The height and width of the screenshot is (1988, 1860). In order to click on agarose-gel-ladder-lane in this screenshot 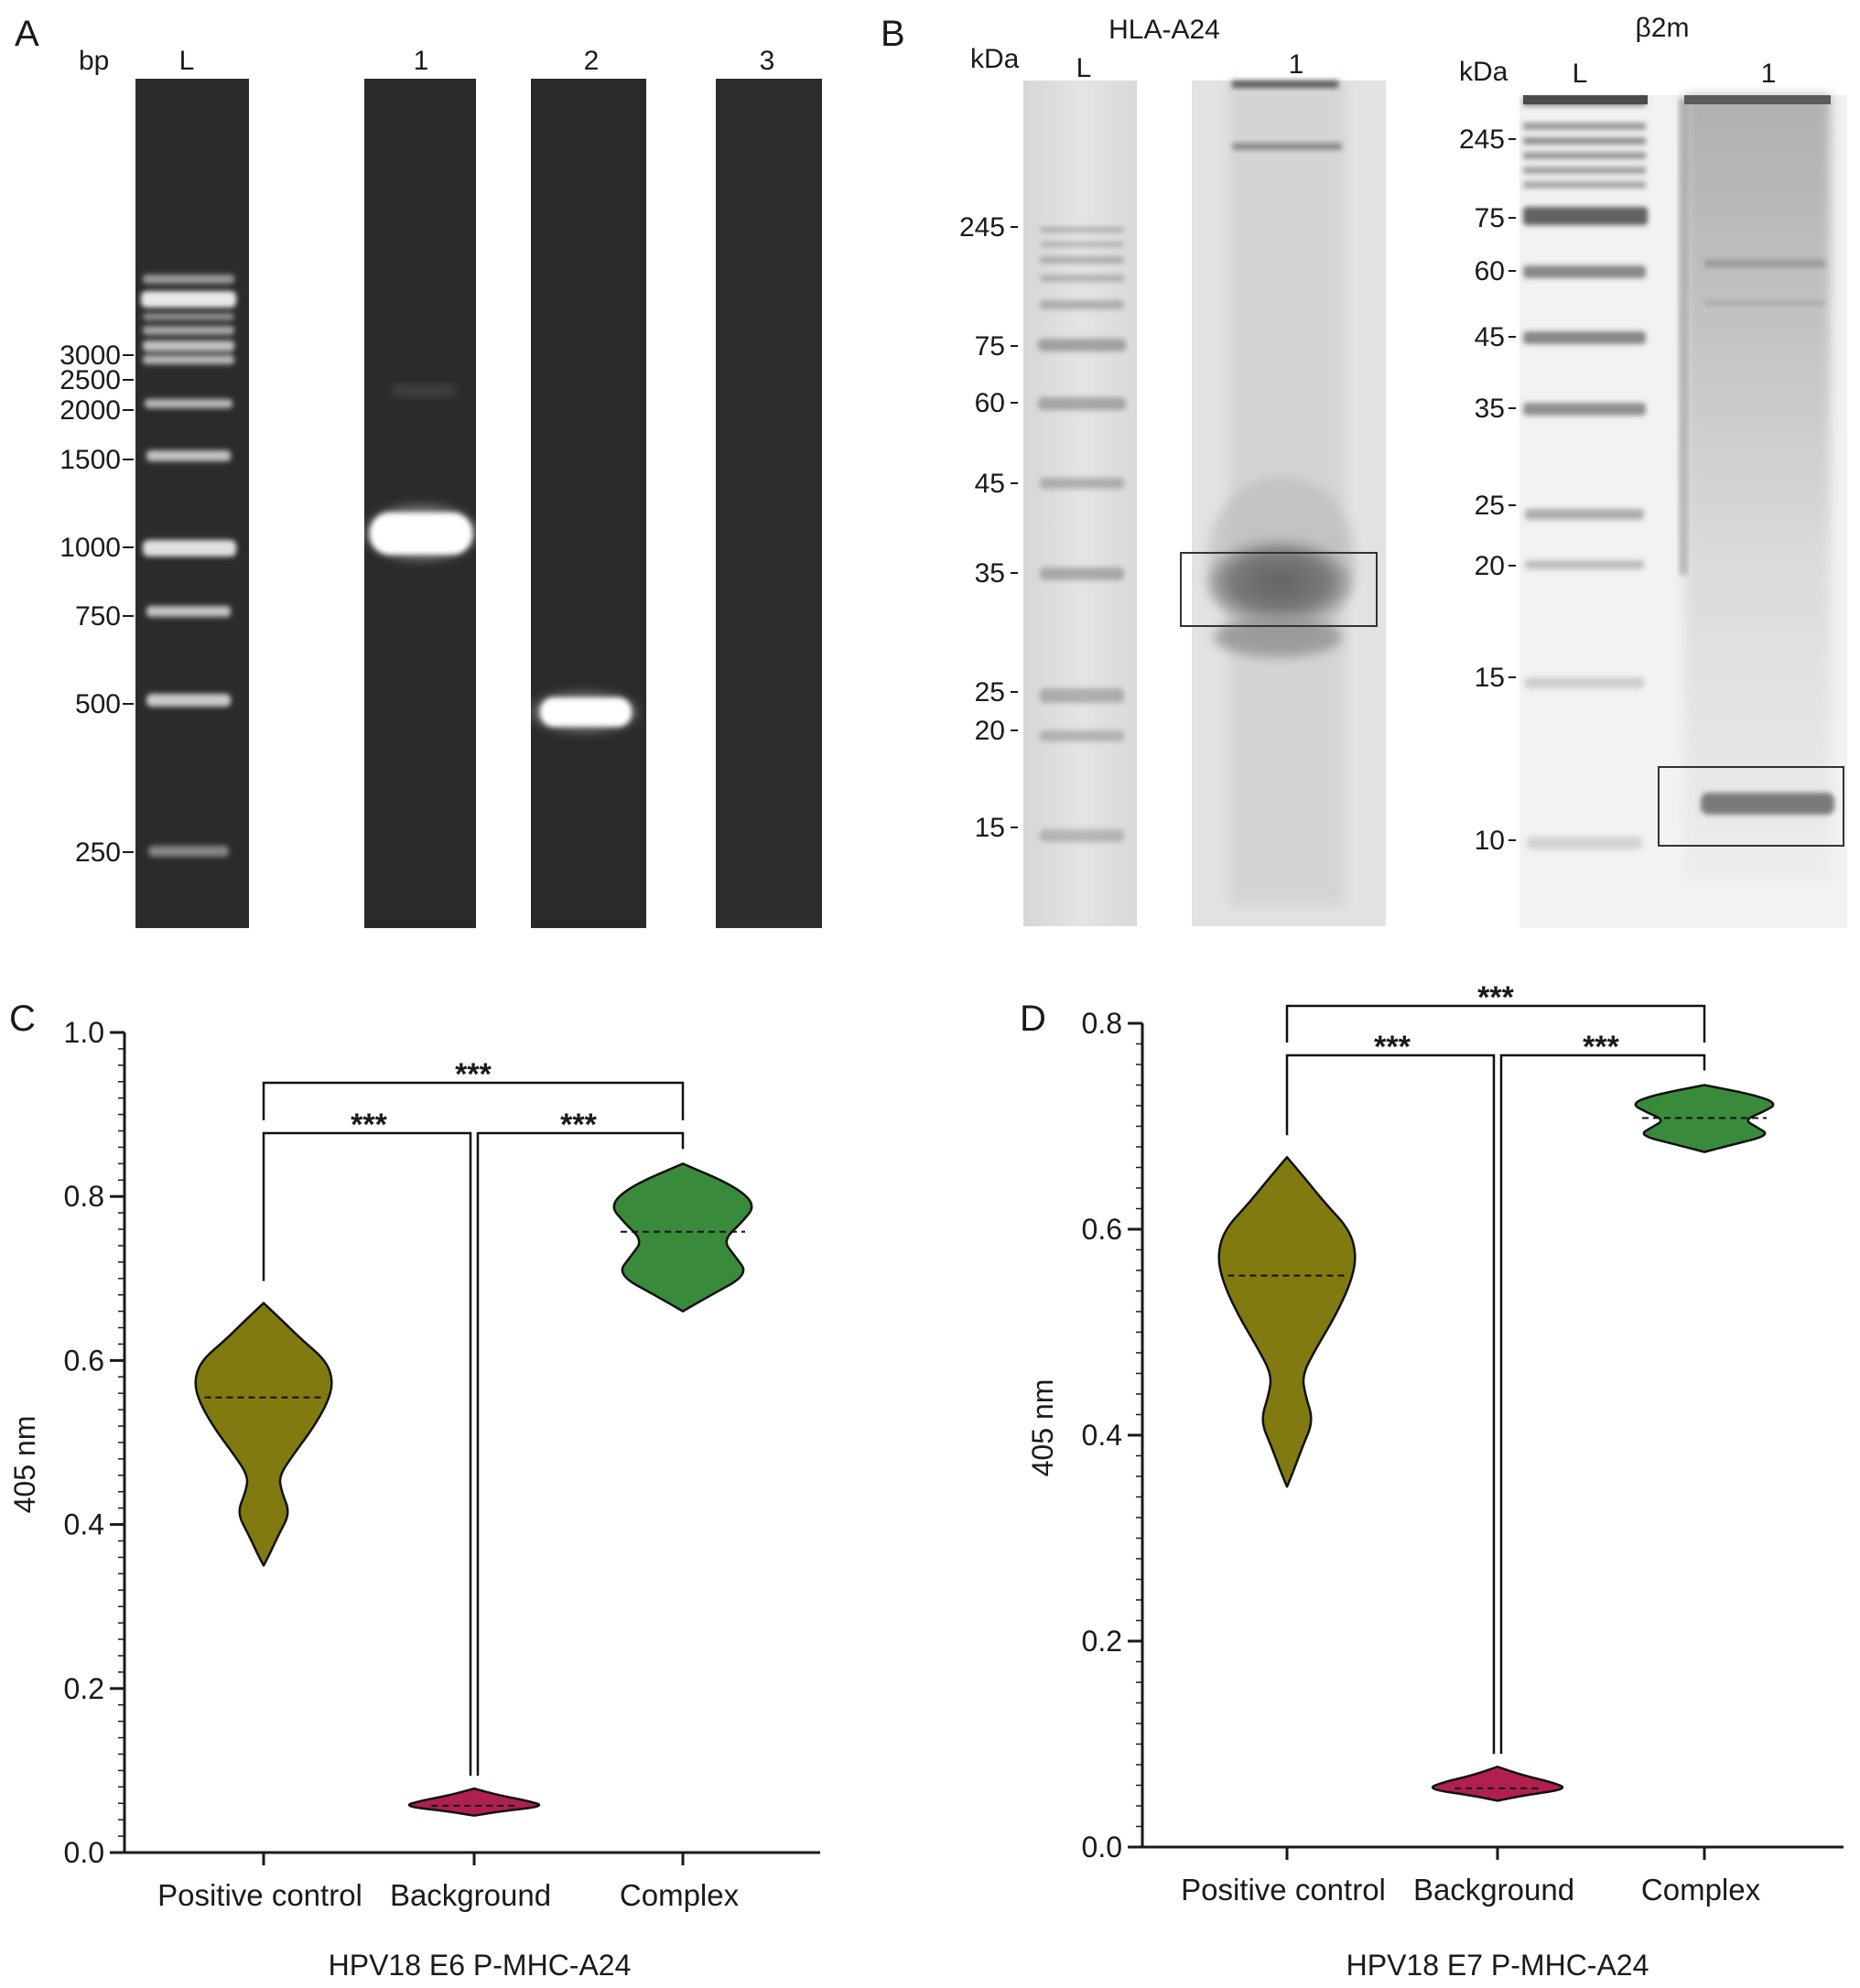, I will do `click(192, 503)`.